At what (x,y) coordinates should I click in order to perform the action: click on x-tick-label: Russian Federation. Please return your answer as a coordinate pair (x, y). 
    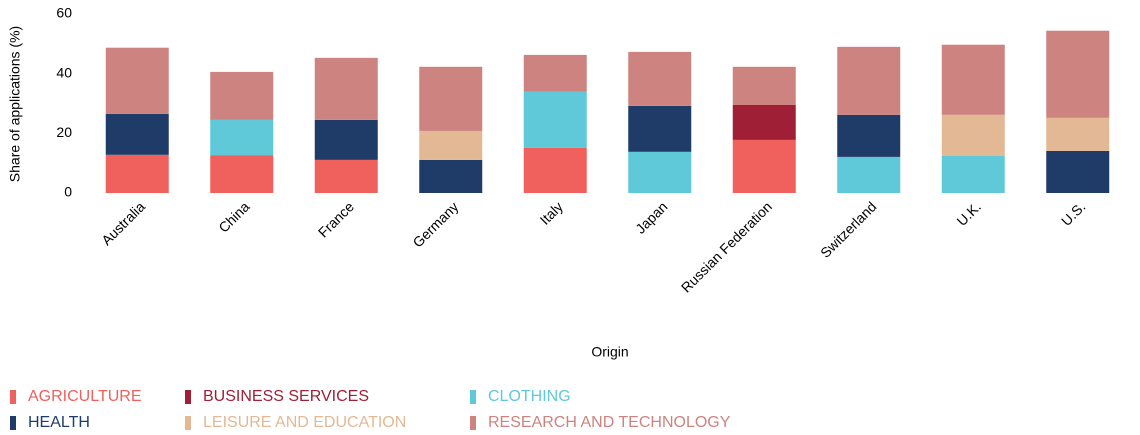
    Looking at the image, I should click on (726, 246).